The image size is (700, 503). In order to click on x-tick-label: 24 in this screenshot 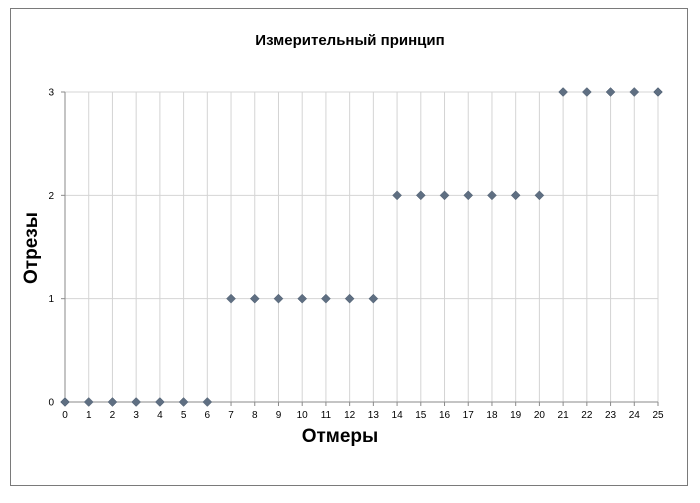, I will do `click(635, 415)`.